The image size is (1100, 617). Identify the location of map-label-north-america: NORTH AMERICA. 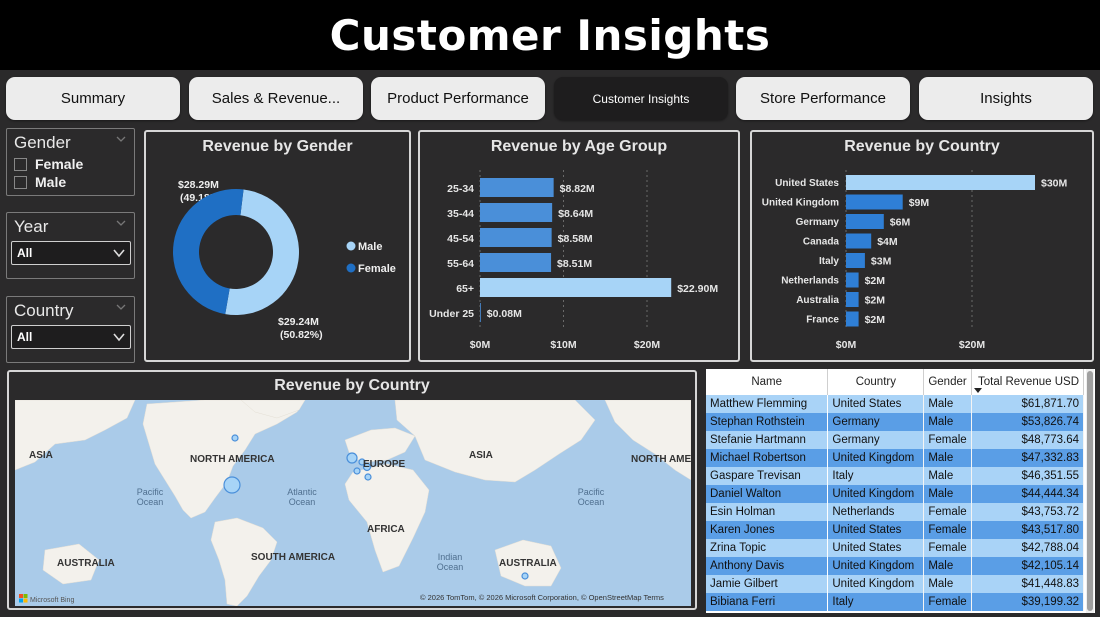
(232, 459).